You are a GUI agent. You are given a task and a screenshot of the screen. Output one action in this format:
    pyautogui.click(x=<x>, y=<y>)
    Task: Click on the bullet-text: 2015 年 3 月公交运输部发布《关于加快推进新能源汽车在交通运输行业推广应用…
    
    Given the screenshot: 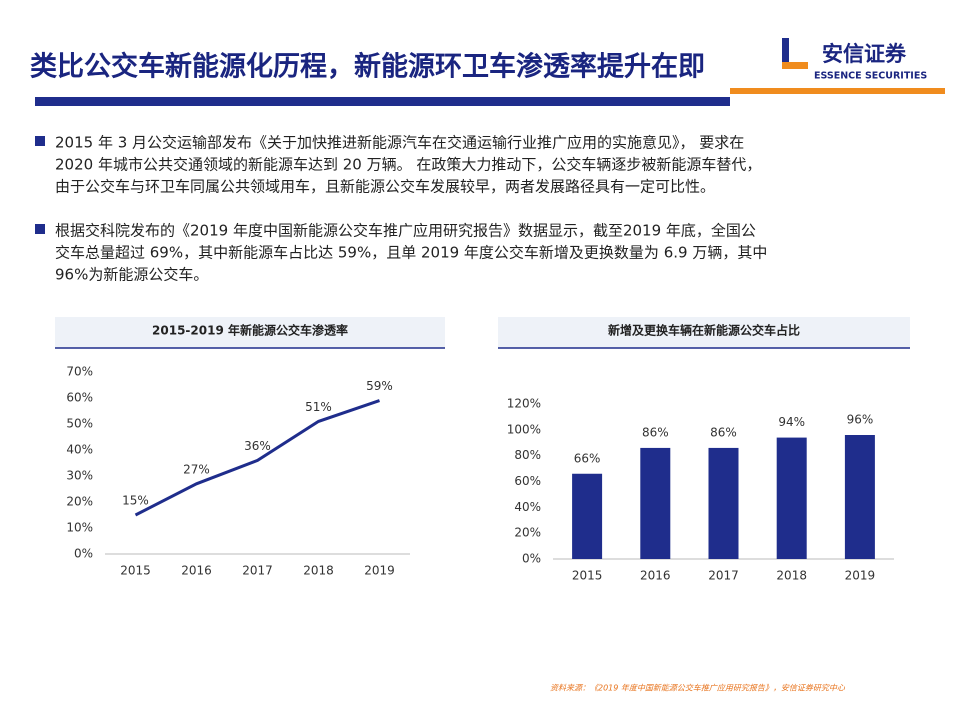 What is the action you would take?
    pyautogui.click(x=399, y=143)
    